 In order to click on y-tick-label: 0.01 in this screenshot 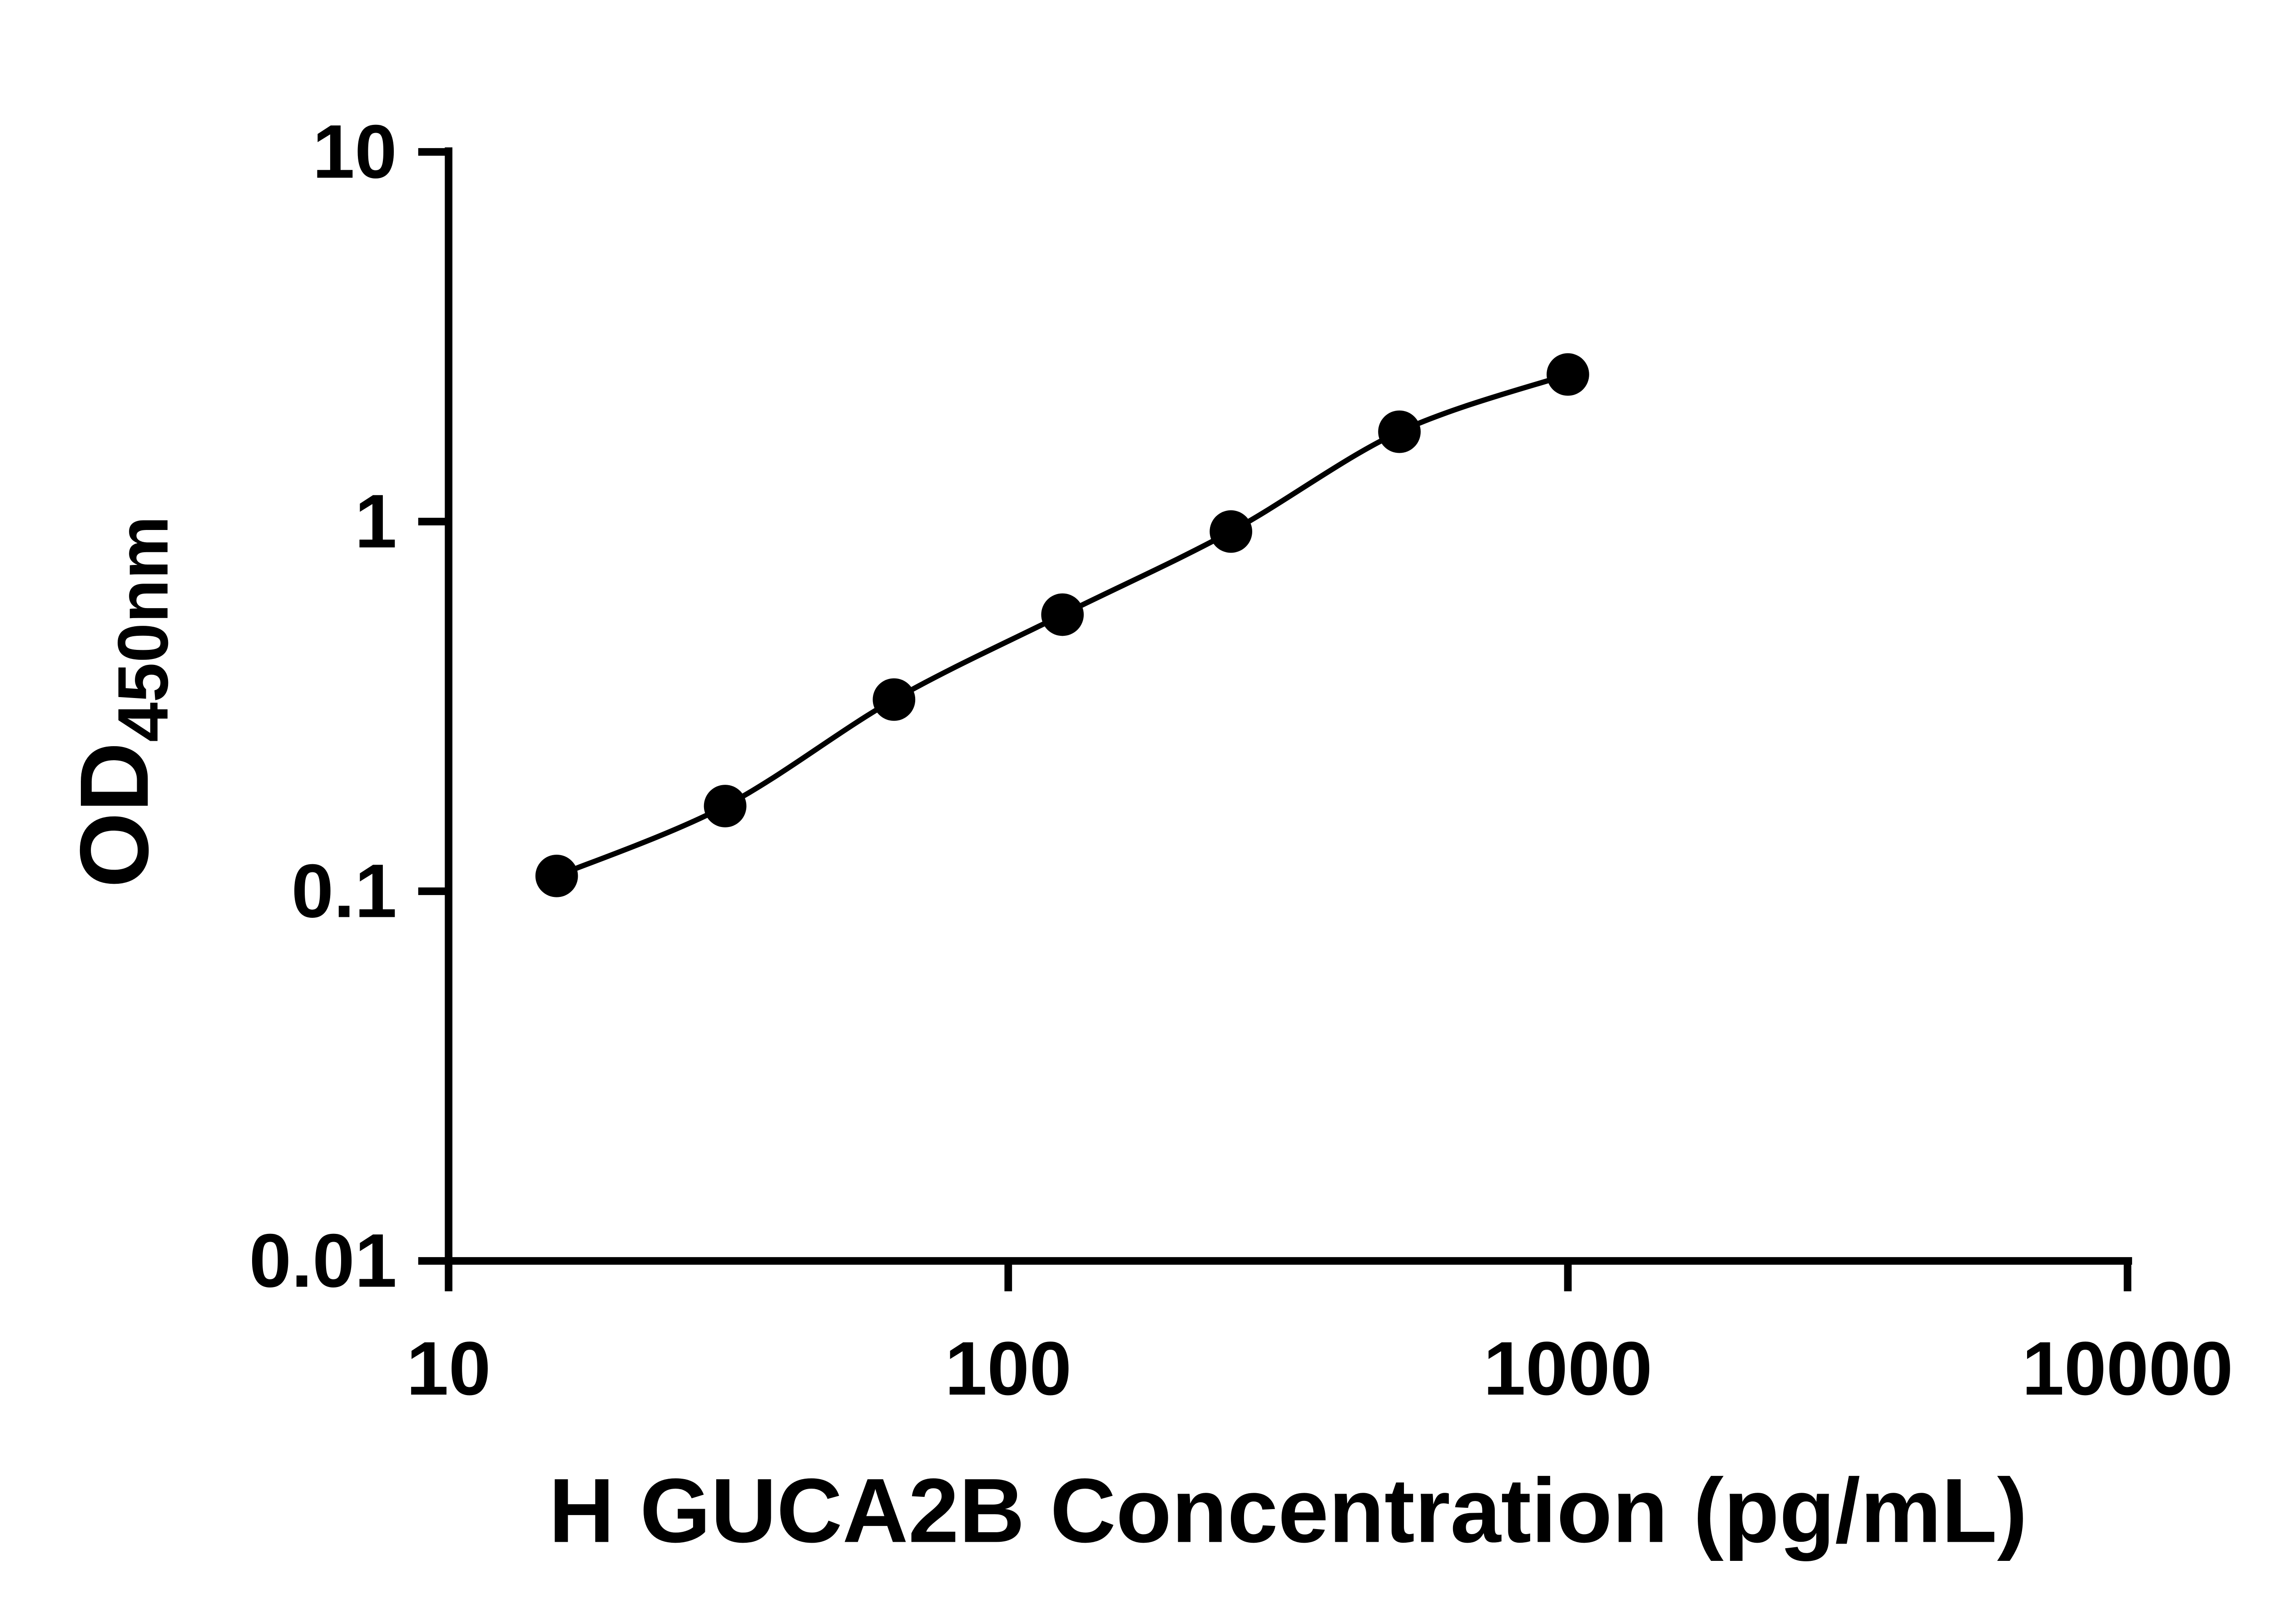, I will do `click(323, 1260)`.